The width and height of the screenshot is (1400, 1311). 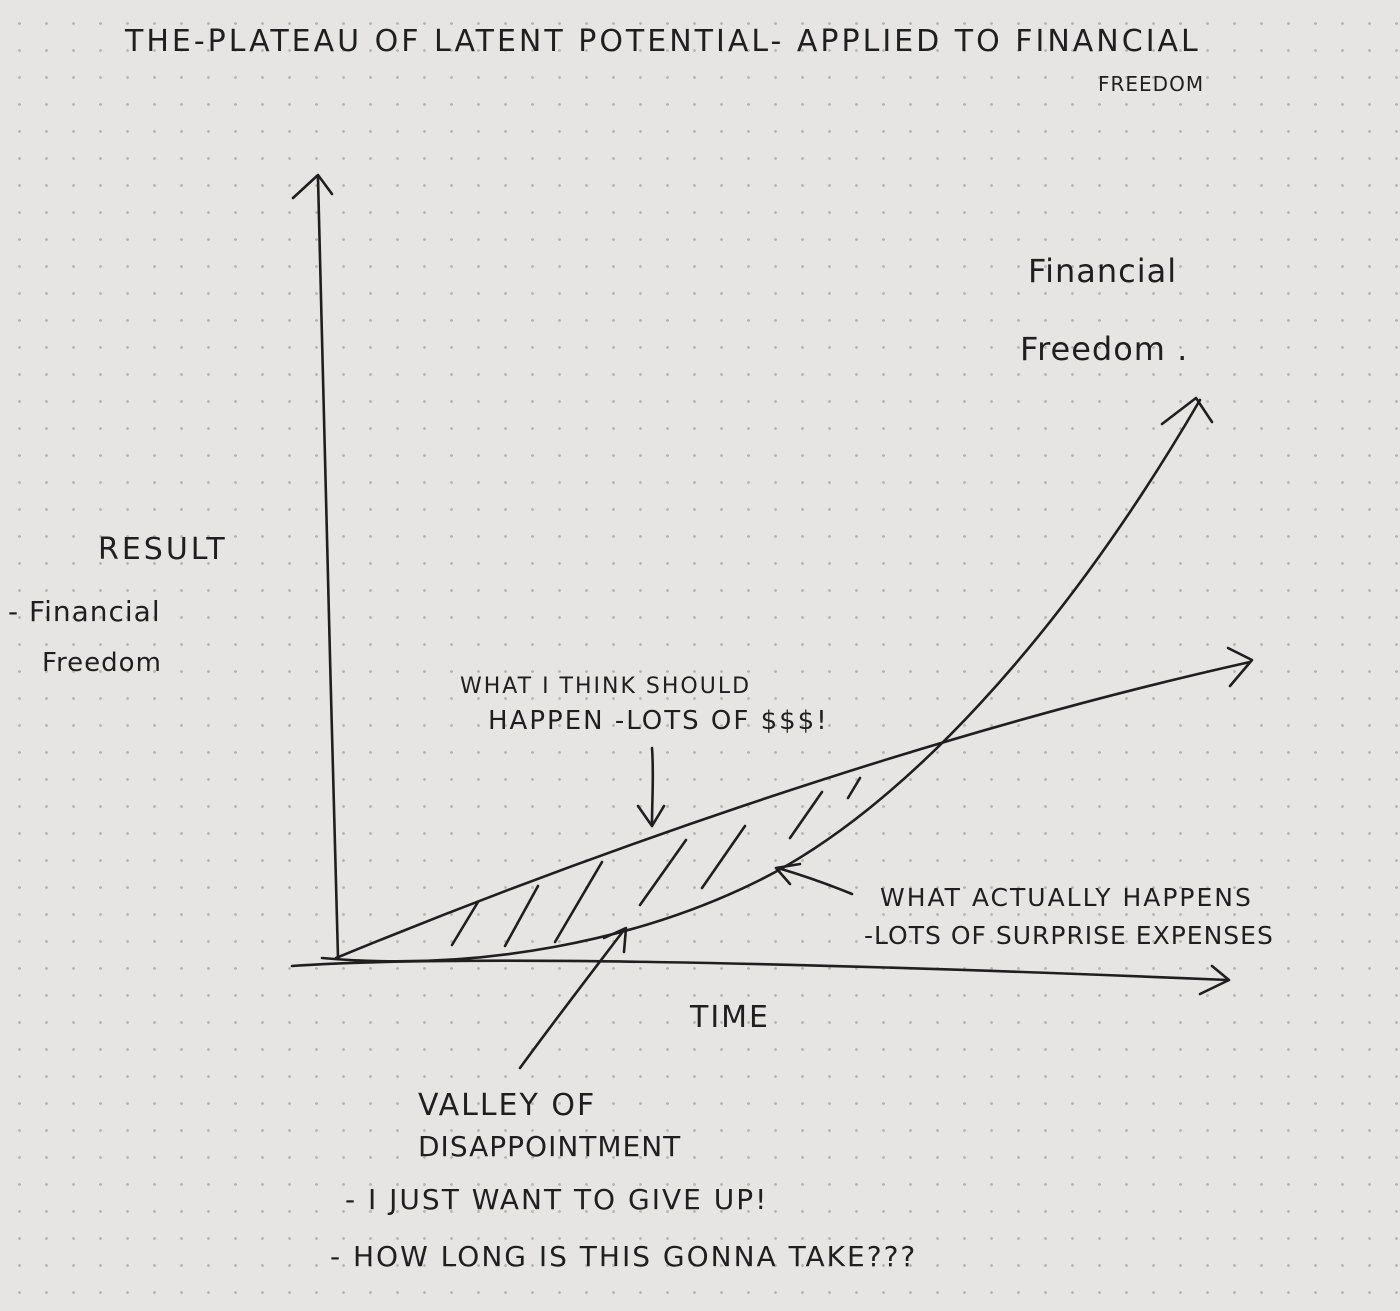 I want to click on y-axis-label-detail: - Financial, so click(x=84, y=611).